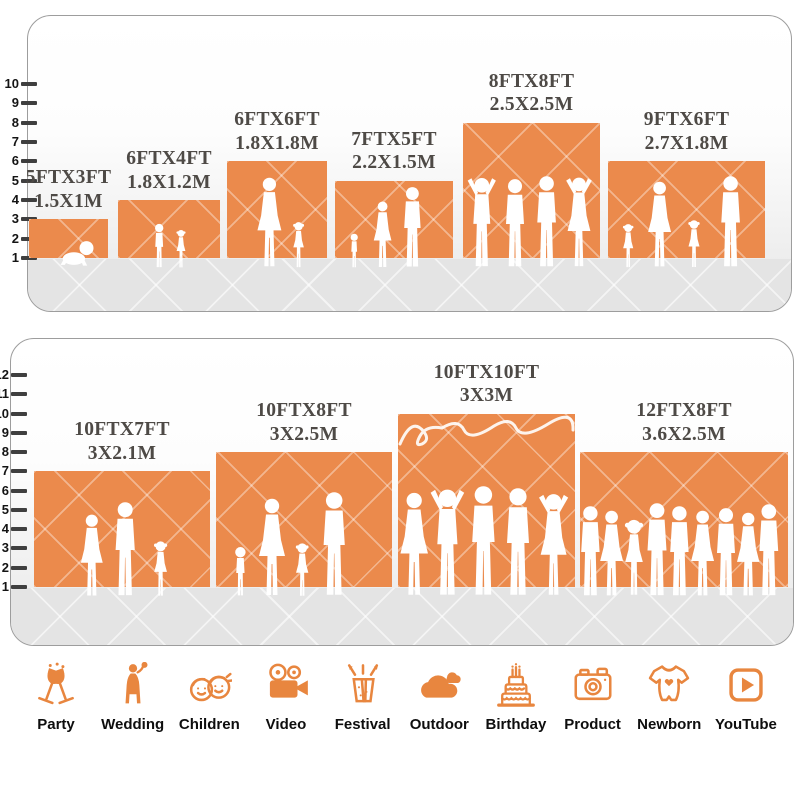 This screenshot has width=800, height=800. What do you see at coordinates (209, 697) in the screenshot?
I see `category-item-children: Children` at bounding box center [209, 697].